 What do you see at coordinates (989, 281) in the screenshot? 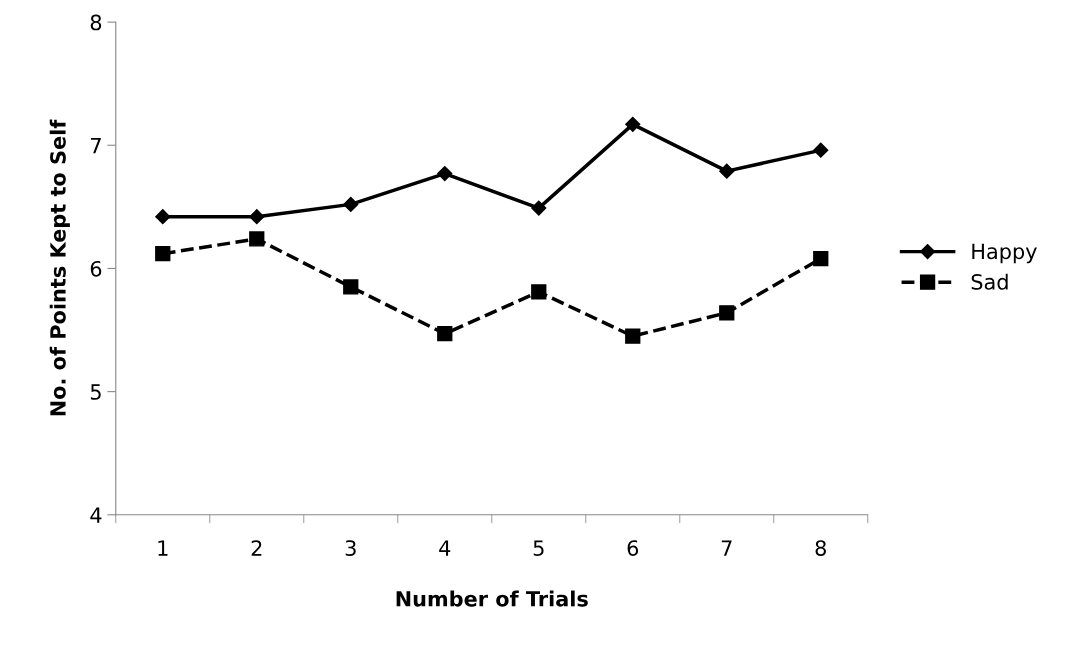
I see `legend-label: Sad` at bounding box center [989, 281].